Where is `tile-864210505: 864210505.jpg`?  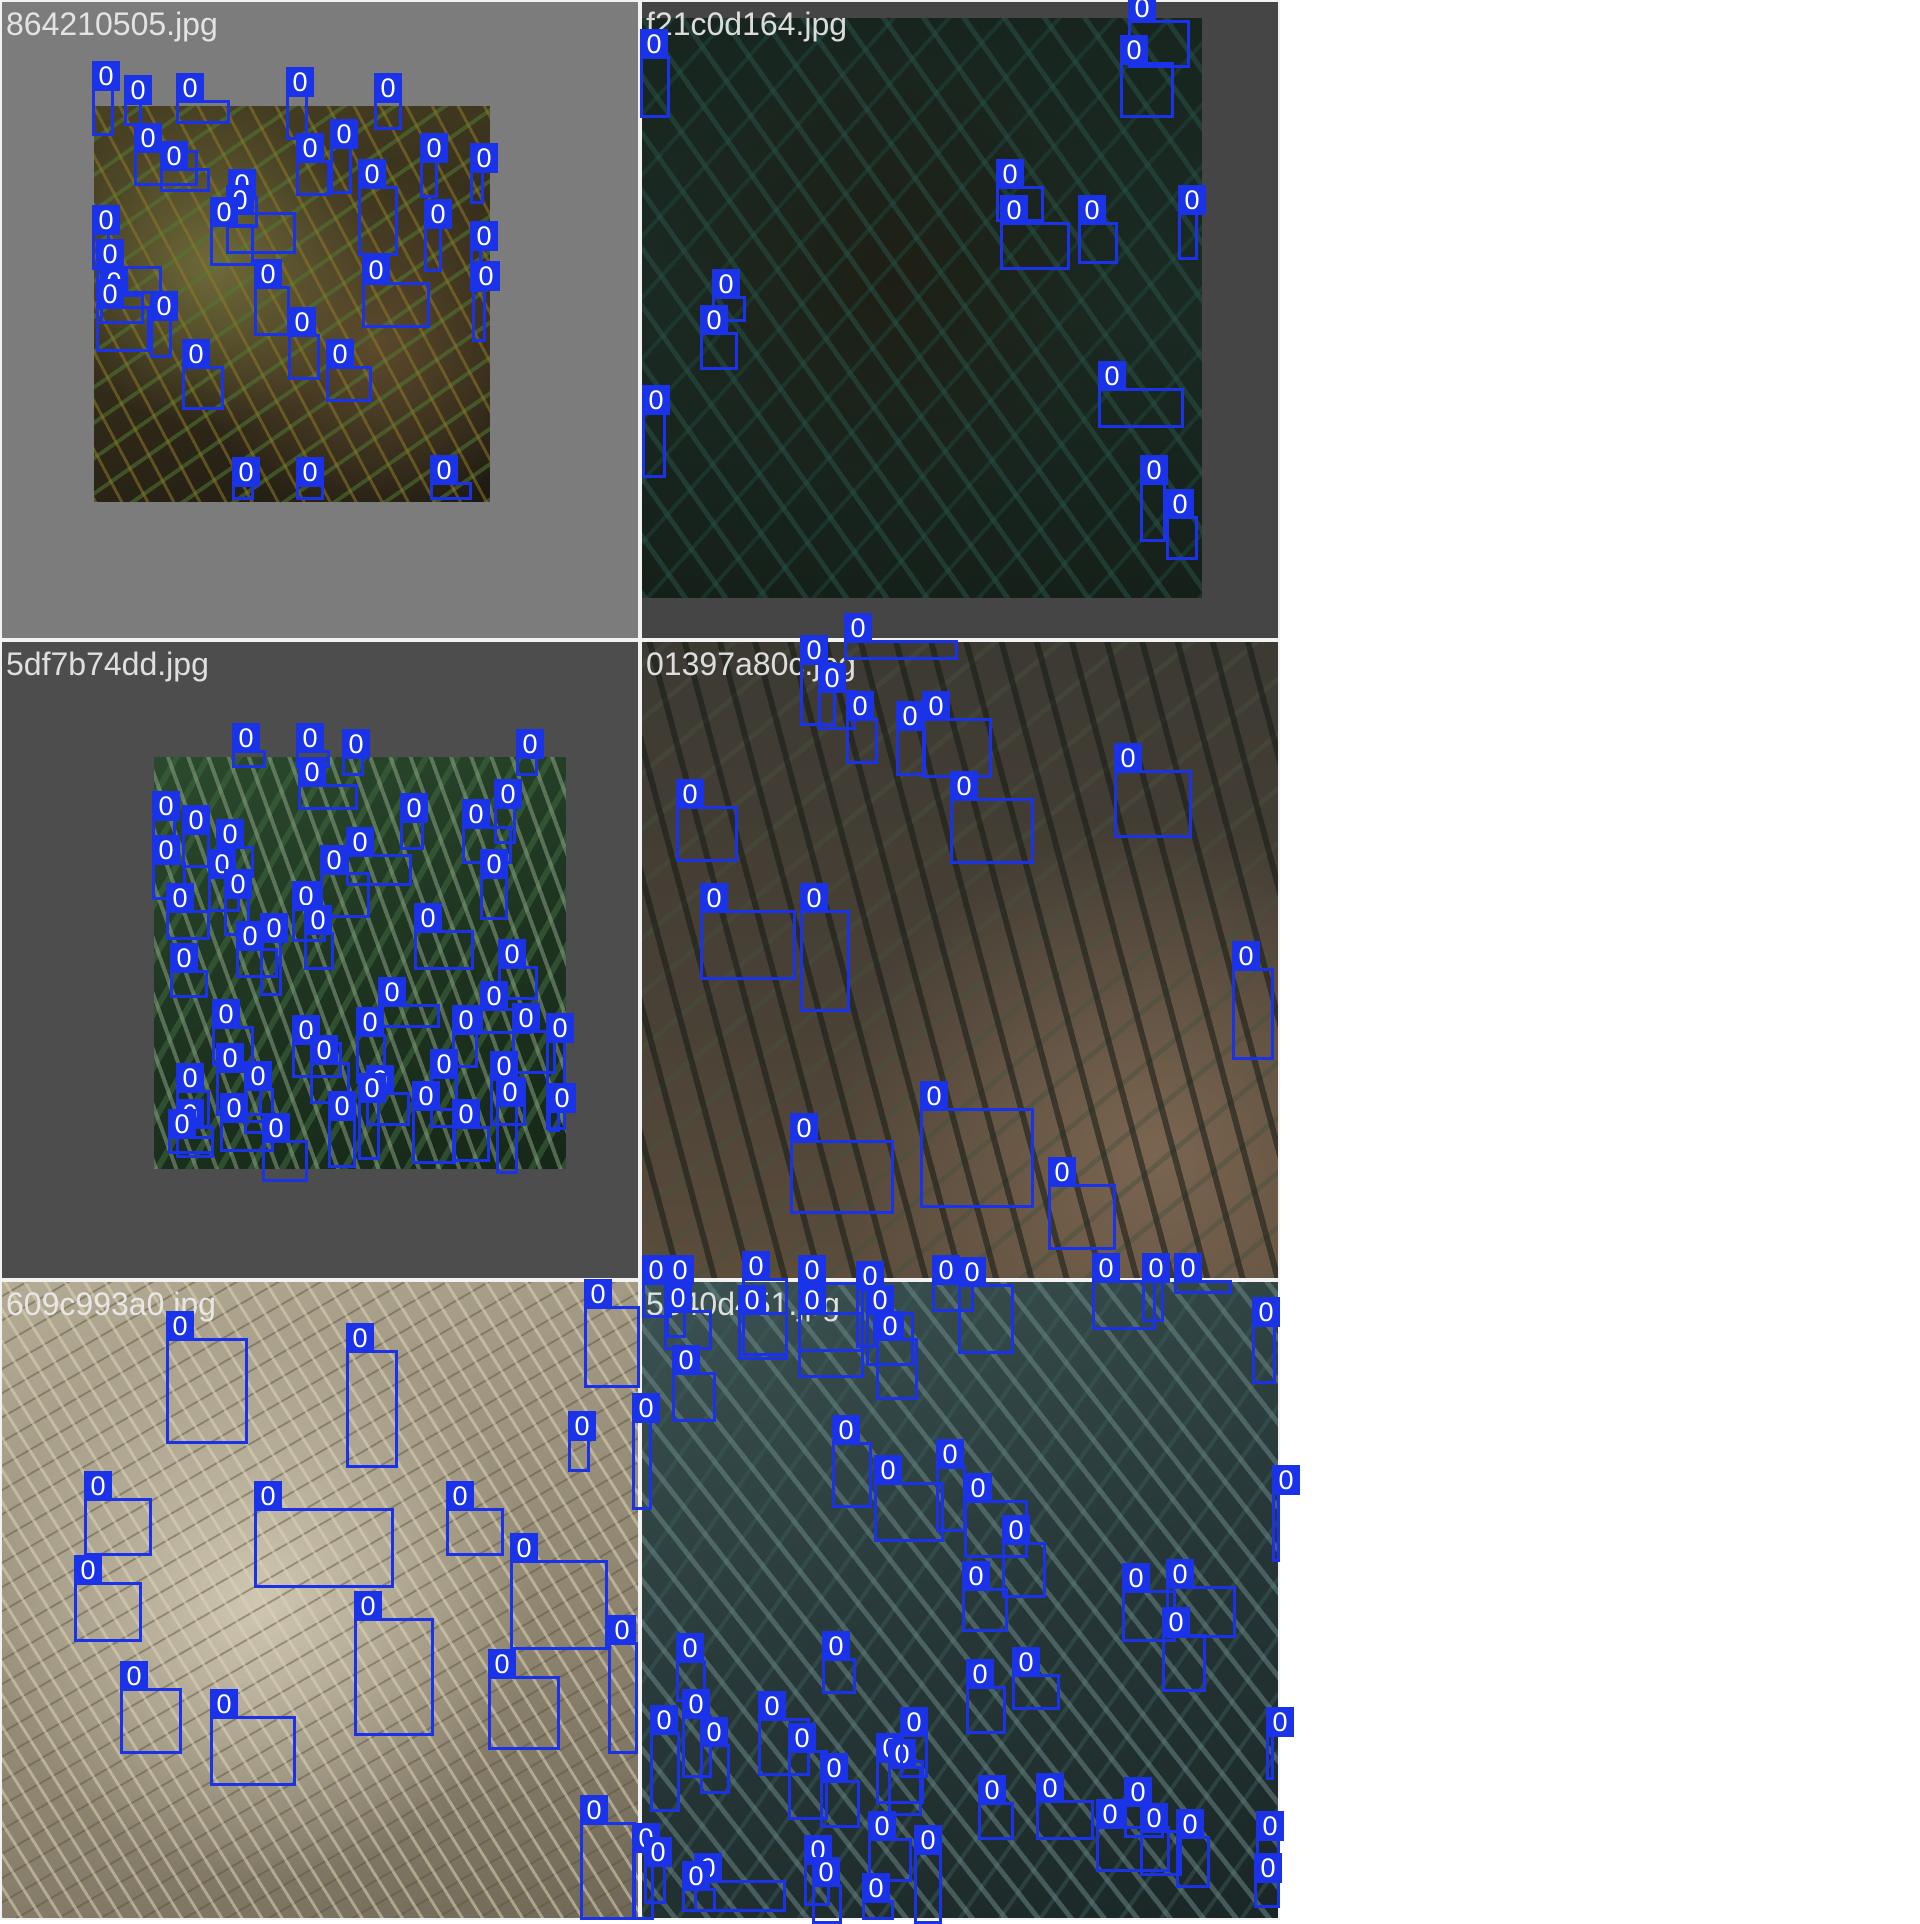 tile-864210505: 864210505.jpg is located at coordinates (320, 320).